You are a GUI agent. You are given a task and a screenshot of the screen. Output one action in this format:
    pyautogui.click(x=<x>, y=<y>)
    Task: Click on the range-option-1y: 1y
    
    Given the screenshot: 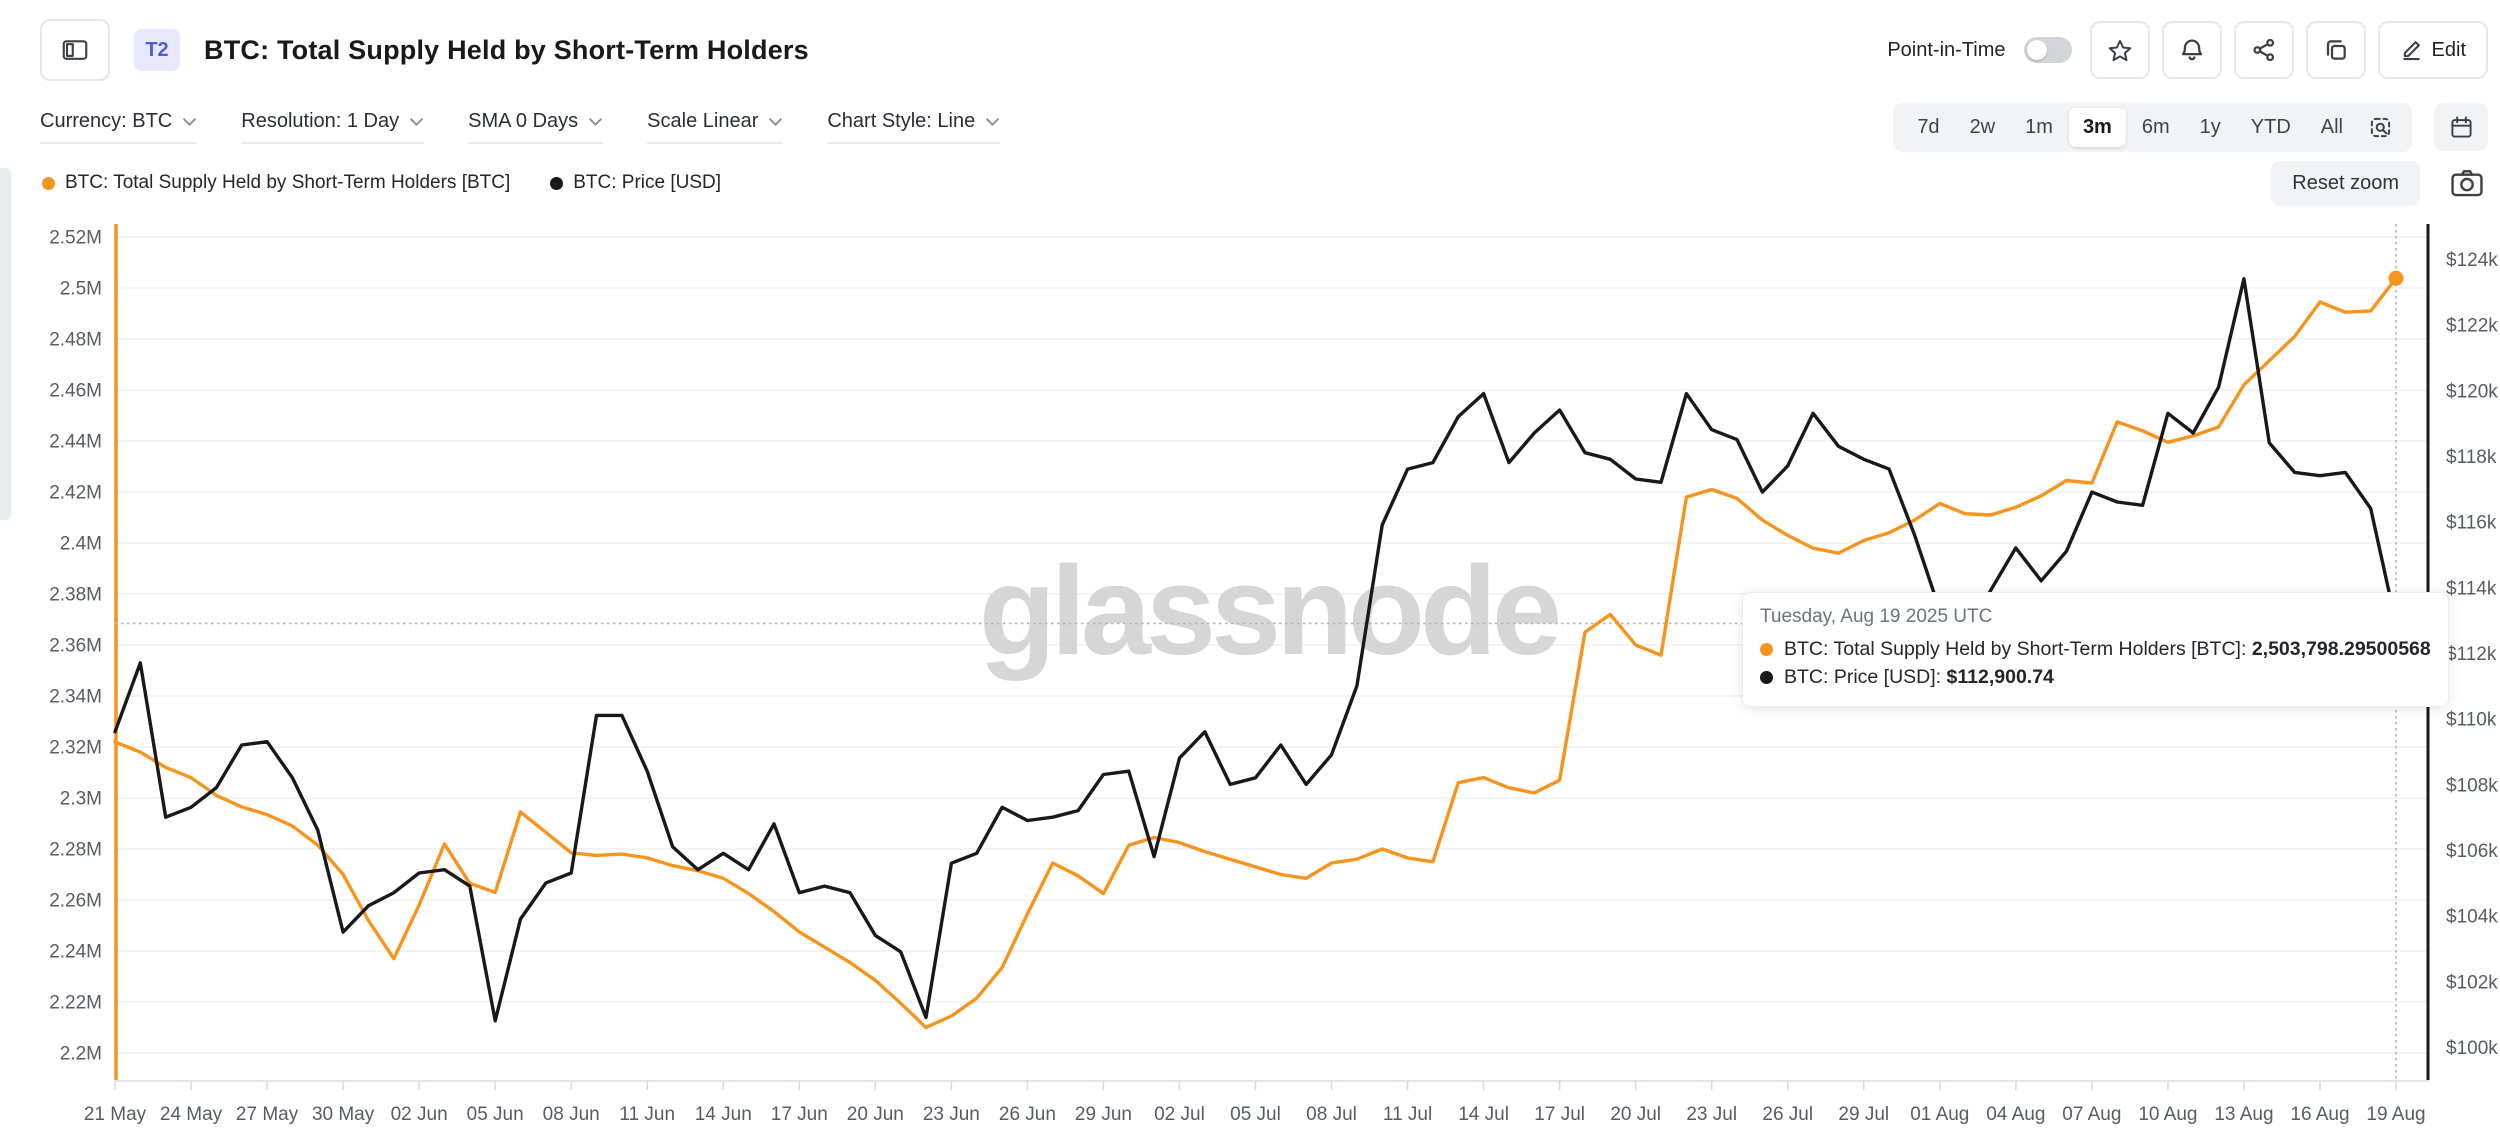 What is the action you would take?
    pyautogui.click(x=2210, y=126)
    